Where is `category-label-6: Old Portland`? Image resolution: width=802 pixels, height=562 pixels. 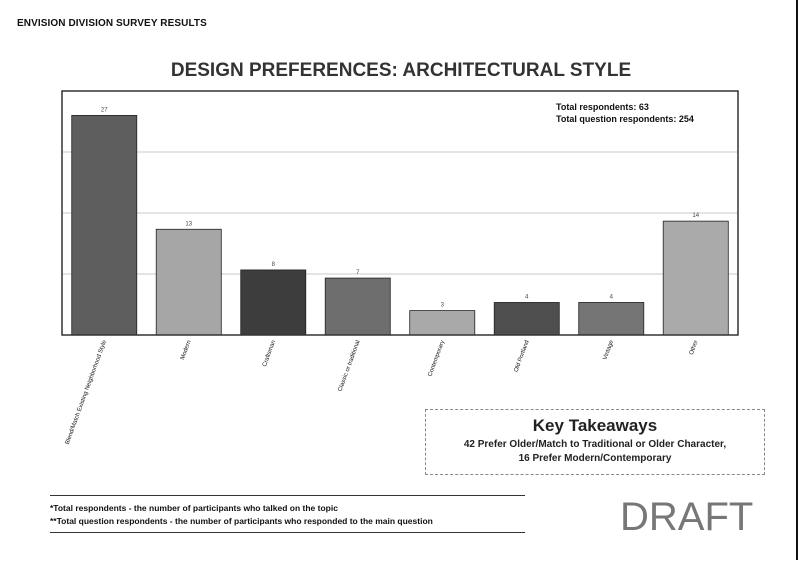
category-label-6: Old Portland is located at coordinates (522, 356).